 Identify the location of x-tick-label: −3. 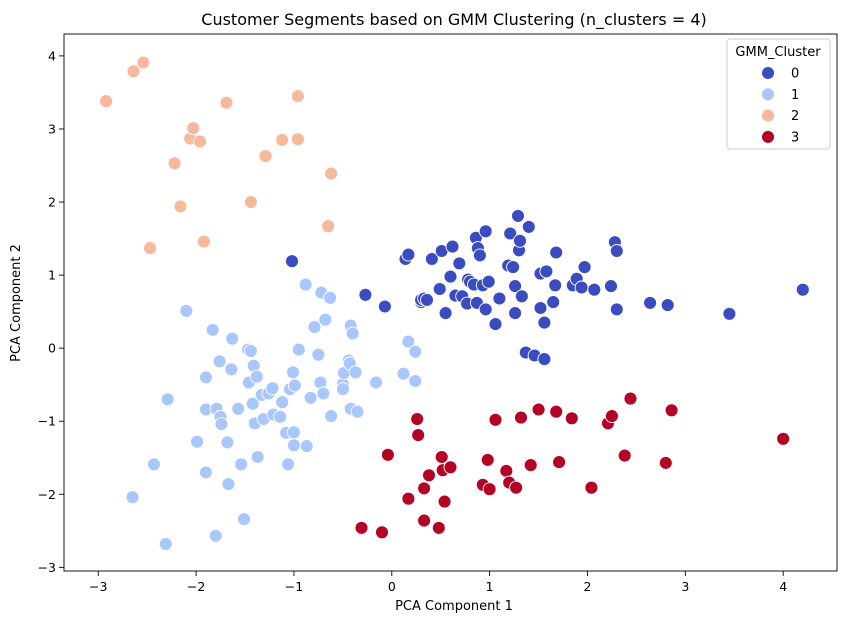
(98, 586).